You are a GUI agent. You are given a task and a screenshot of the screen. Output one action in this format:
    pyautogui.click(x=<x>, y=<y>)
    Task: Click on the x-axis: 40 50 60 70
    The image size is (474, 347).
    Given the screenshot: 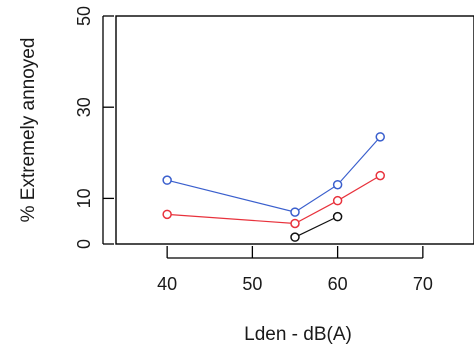 What is the action you would take?
    pyautogui.click(x=295, y=270)
    